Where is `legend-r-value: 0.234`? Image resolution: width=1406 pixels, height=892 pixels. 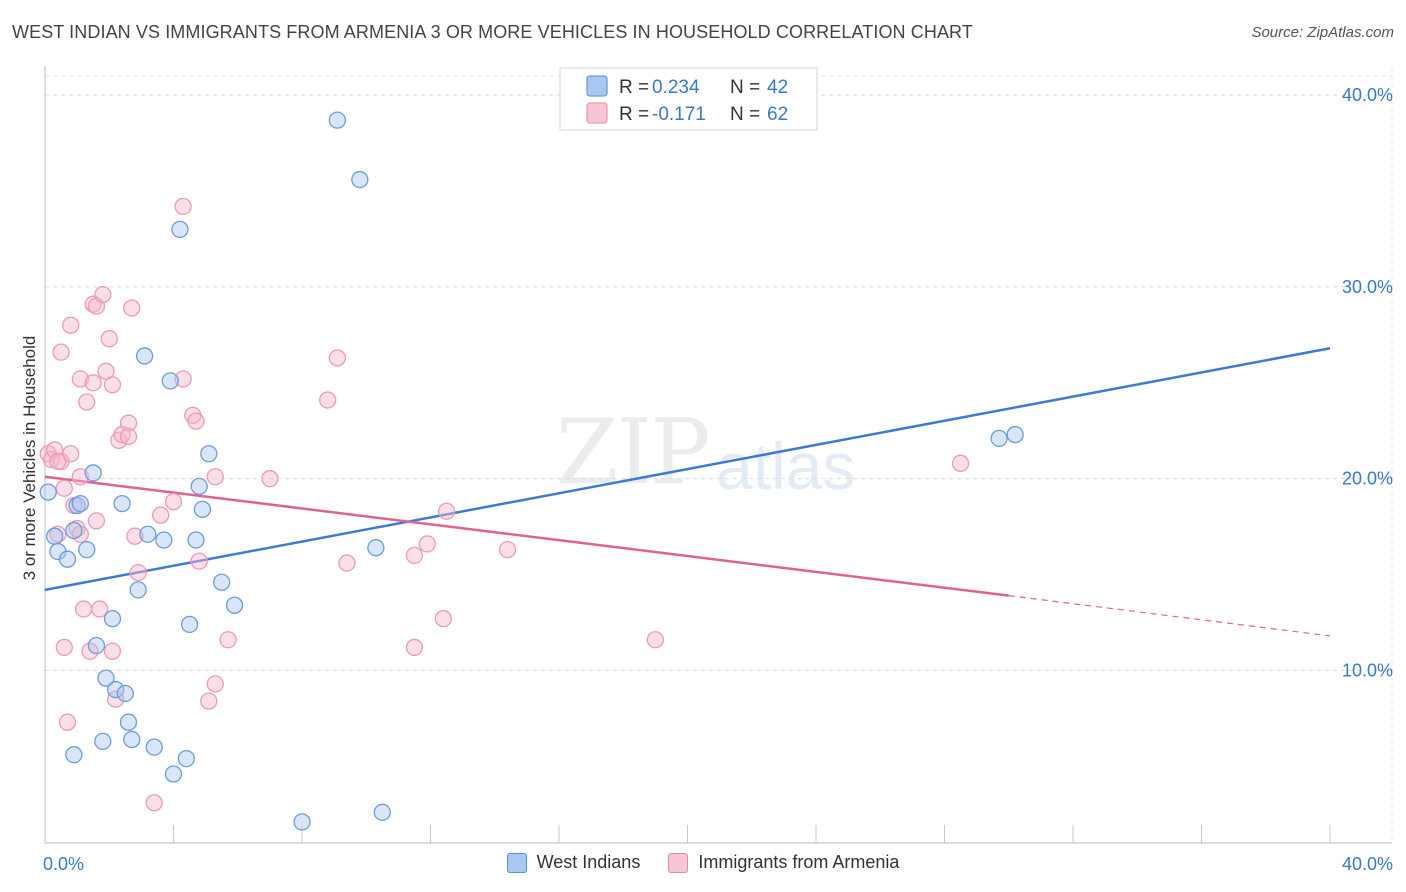 legend-r-value: 0.234 is located at coordinates (676, 87).